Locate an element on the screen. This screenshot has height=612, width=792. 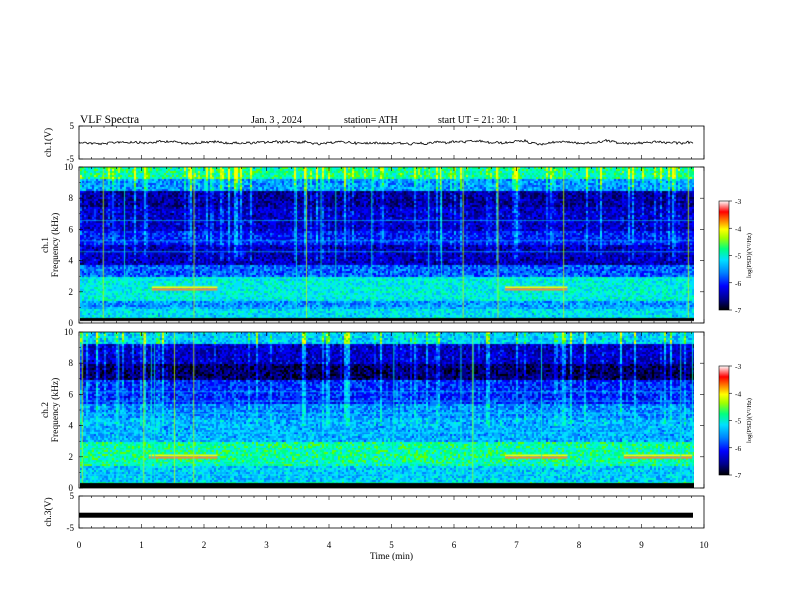
x-tick-label: 10 is located at coordinates (705, 545).